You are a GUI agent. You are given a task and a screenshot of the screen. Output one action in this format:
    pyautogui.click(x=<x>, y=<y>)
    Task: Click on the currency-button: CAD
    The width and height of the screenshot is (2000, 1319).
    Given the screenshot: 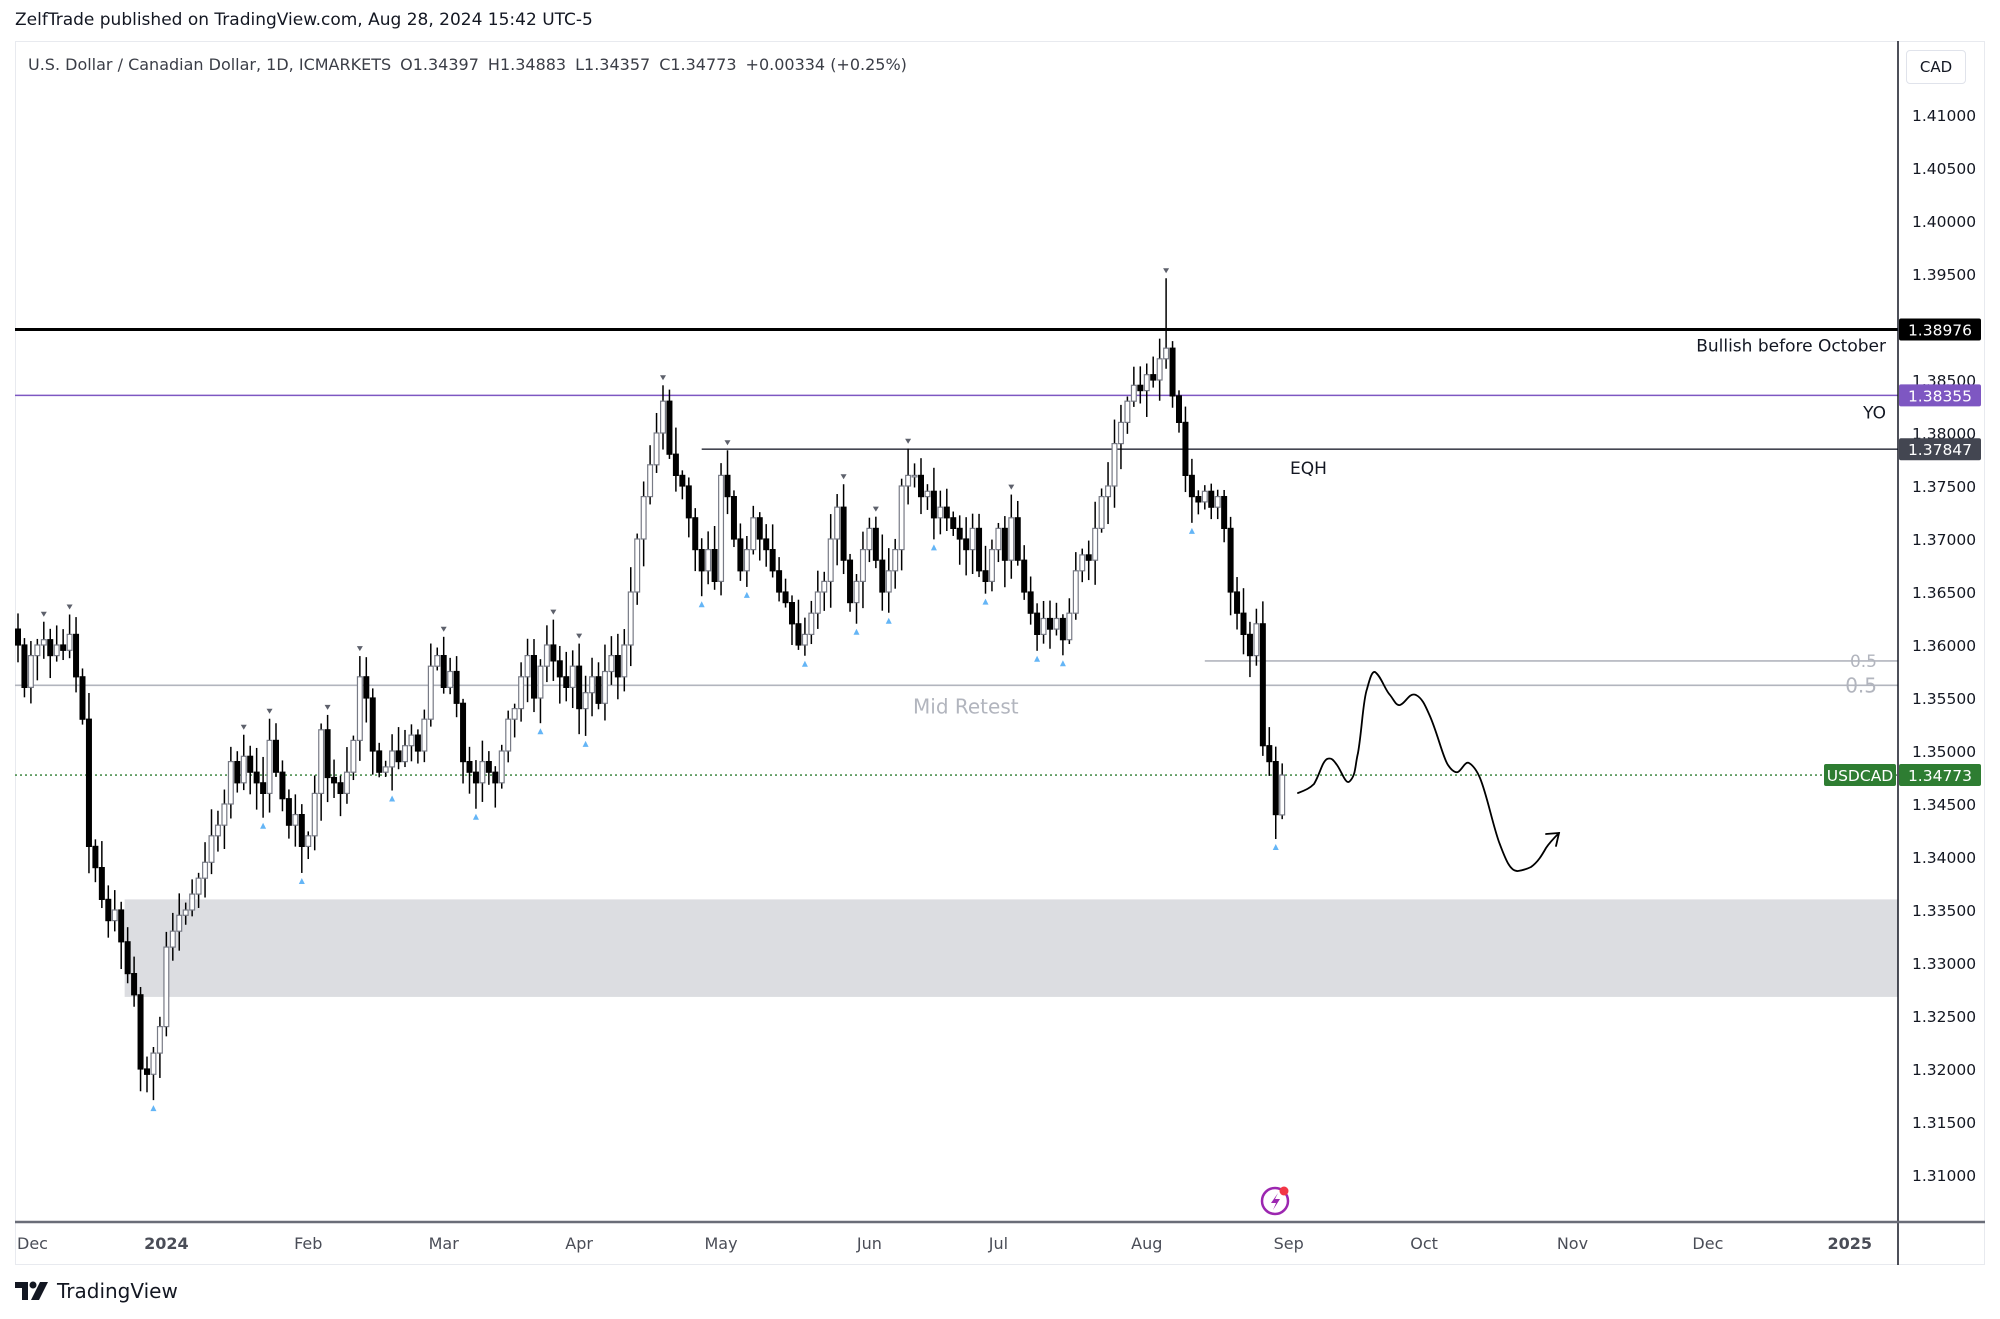 What is the action you would take?
    pyautogui.click(x=1936, y=67)
    